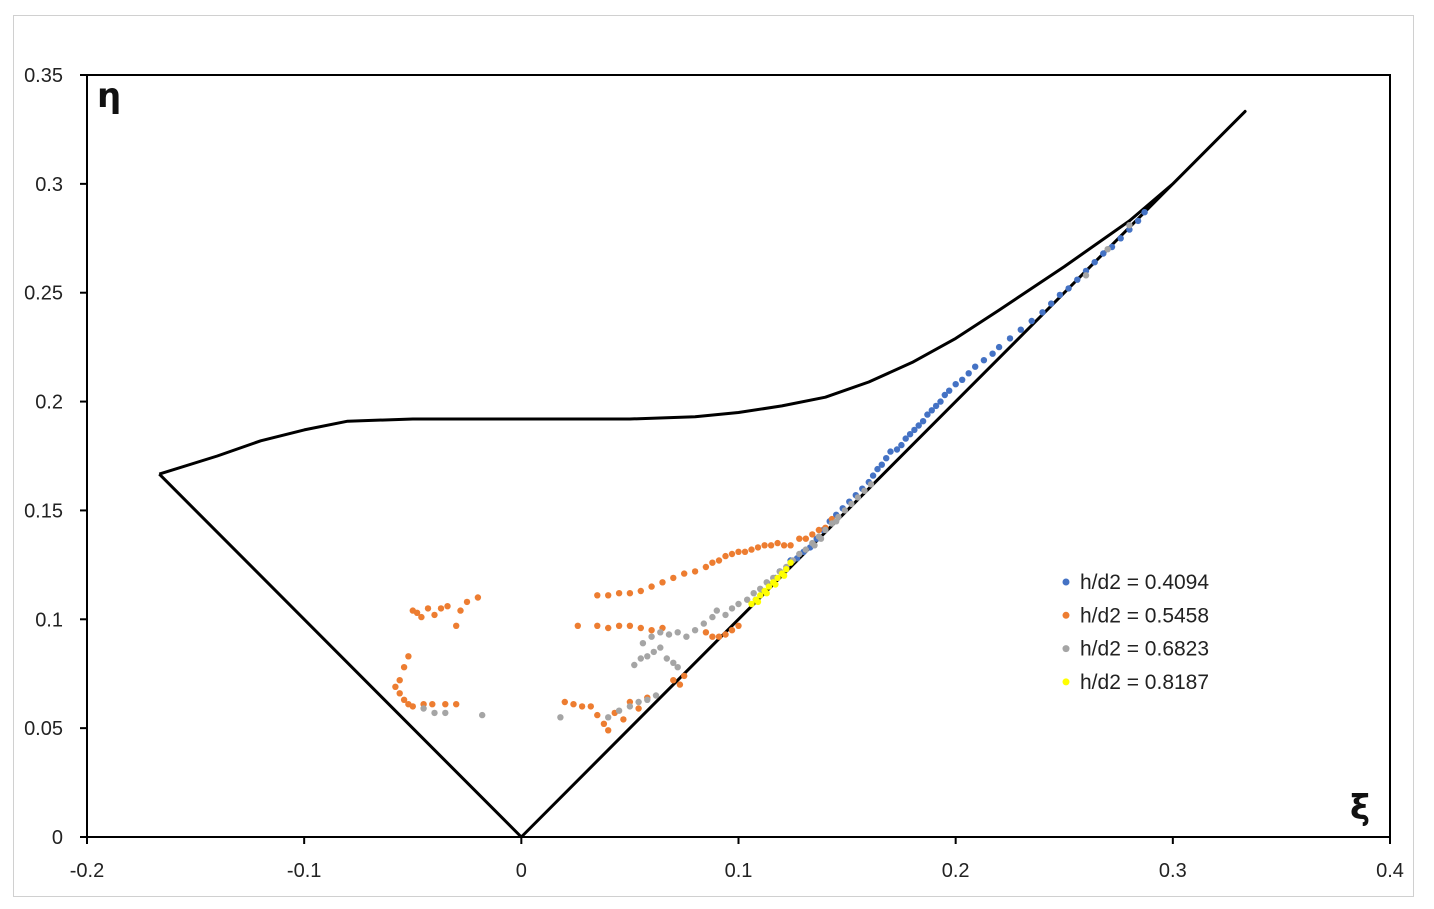 This screenshot has height=909, width=1434. Describe the element at coordinates (1066, 682) in the screenshot. I see `legend-marker` at that location.